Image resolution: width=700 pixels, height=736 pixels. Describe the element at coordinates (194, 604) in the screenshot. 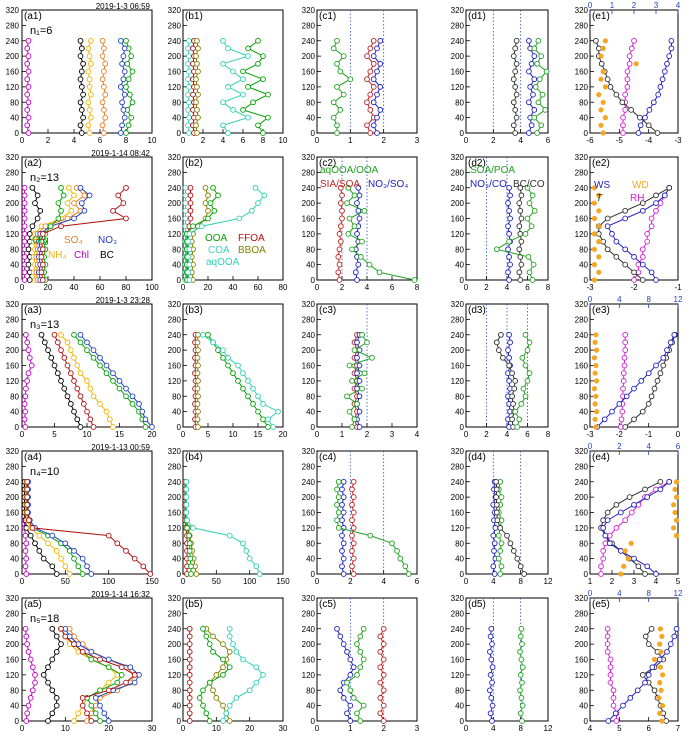

I see `panel-label: (b5)` at that location.